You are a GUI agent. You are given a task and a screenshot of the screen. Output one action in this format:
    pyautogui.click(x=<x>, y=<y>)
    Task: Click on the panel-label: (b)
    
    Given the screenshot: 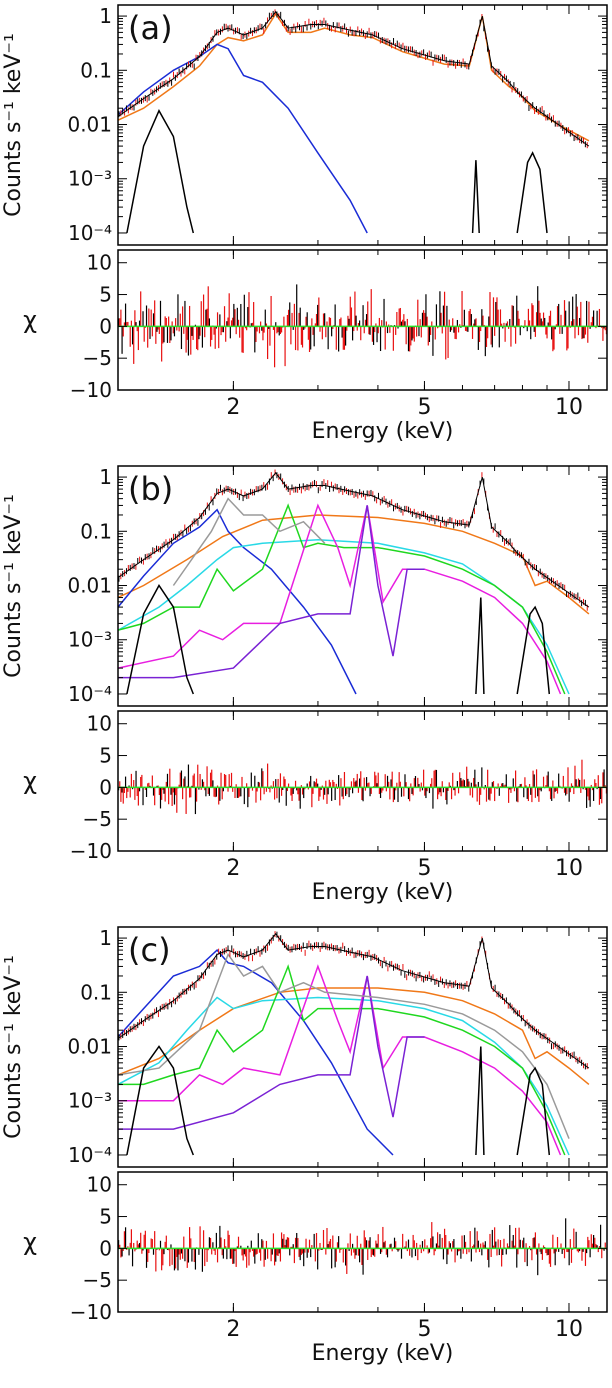 What is the action you would take?
    pyautogui.click(x=150, y=489)
    